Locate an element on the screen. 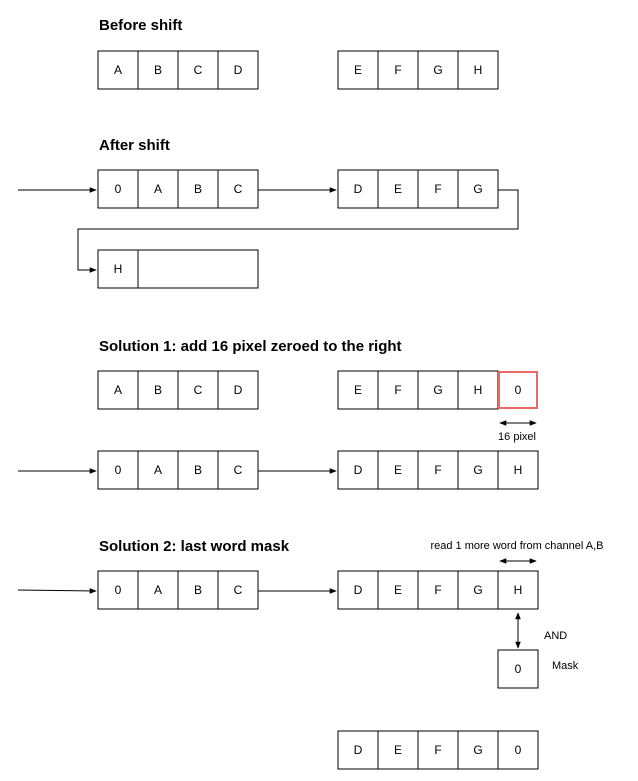  arrow-after-wrap is located at coordinates (298, 231).